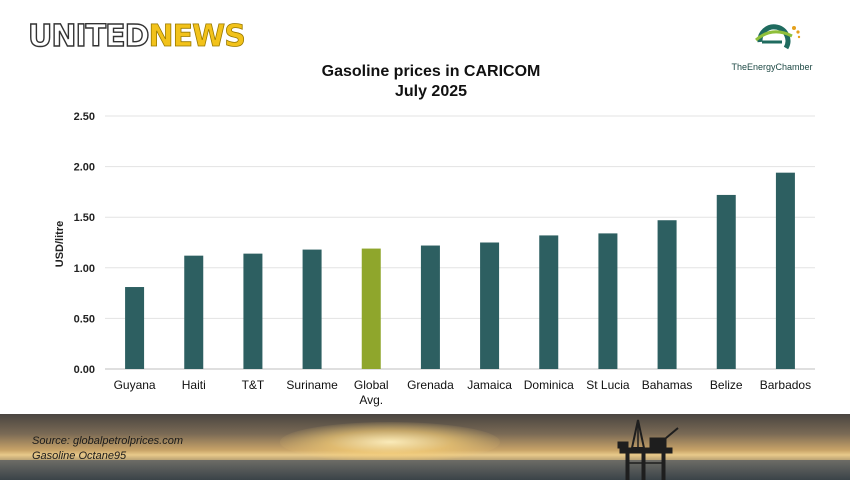 This screenshot has width=850, height=480. I want to click on x-tick-label: Bahamas, so click(667, 385).